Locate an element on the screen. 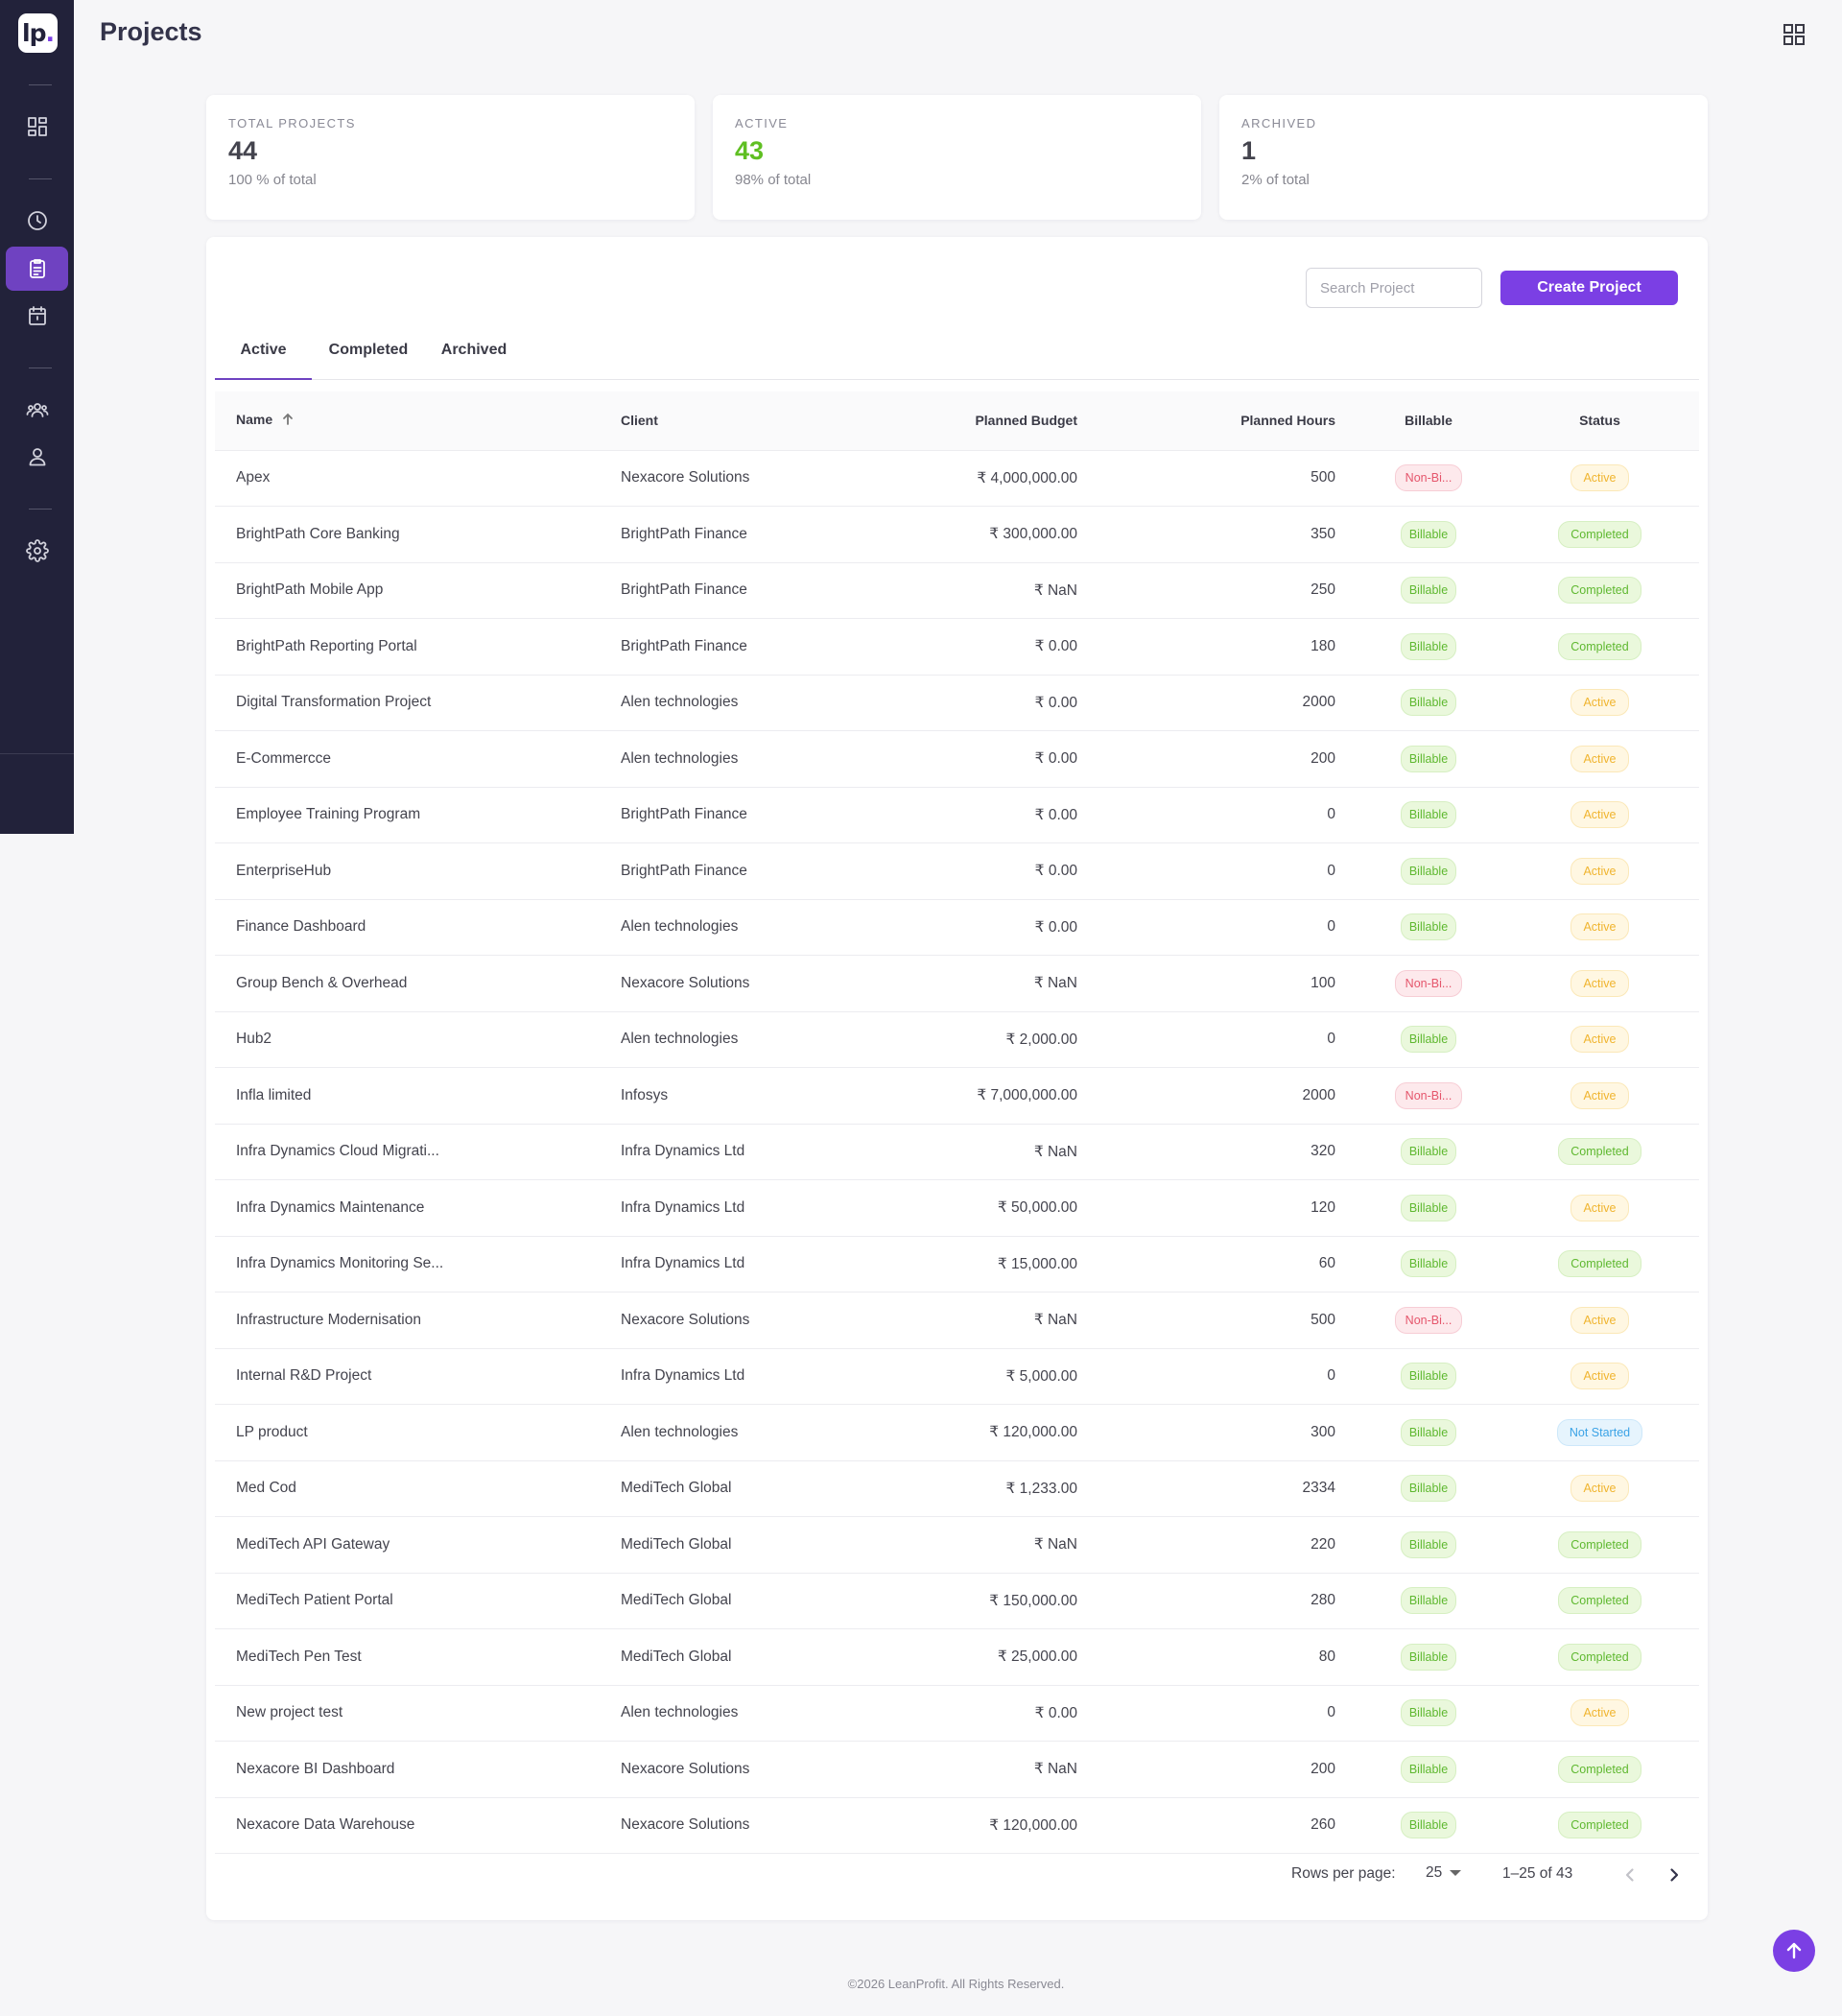 The width and height of the screenshot is (1842, 2016). tab-completed: Completed is located at coordinates (368, 350).